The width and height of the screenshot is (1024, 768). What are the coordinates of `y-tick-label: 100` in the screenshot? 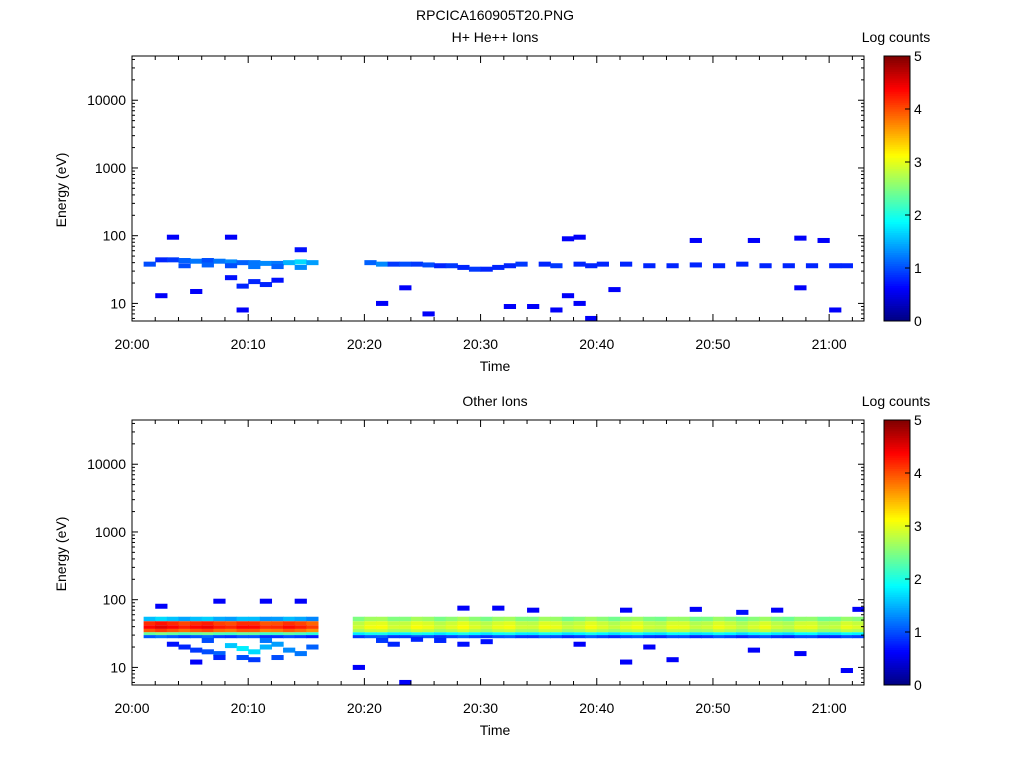 It's located at (115, 600).